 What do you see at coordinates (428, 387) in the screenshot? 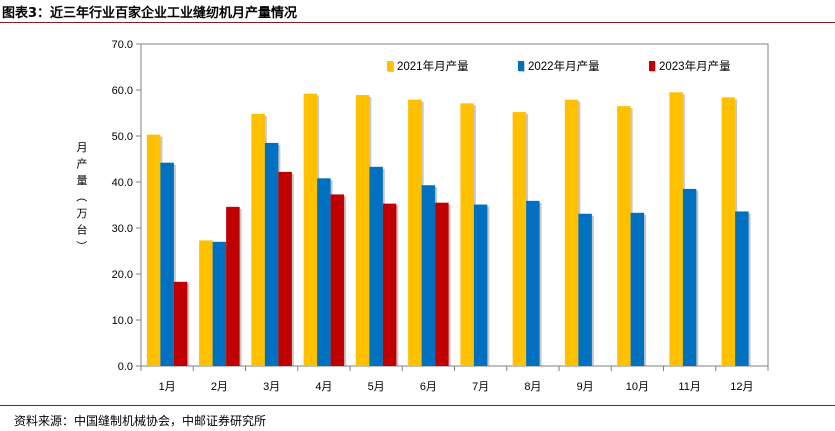
I see `x-tick-label: 6月` at bounding box center [428, 387].